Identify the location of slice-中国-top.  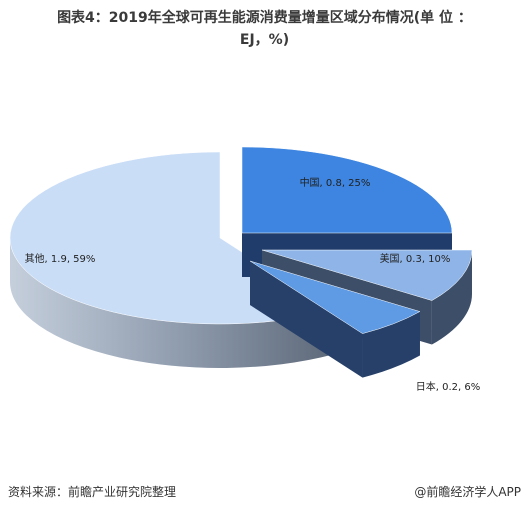
(347, 190).